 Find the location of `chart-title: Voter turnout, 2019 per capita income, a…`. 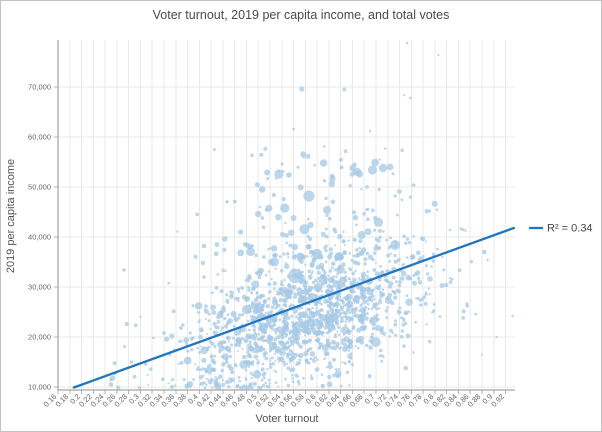

chart-title: Voter turnout, 2019 per capita income, a… is located at coordinates (301, 15).